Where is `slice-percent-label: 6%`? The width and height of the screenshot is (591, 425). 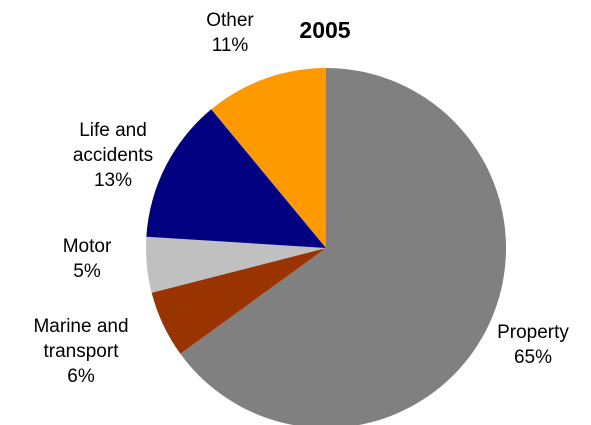
slice-percent-label: 6% is located at coordinates (81, 376).